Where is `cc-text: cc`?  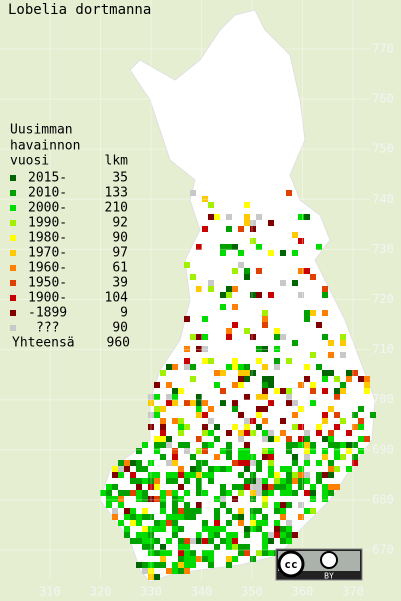
cc-text: cc is located at coordinates (290, 564).